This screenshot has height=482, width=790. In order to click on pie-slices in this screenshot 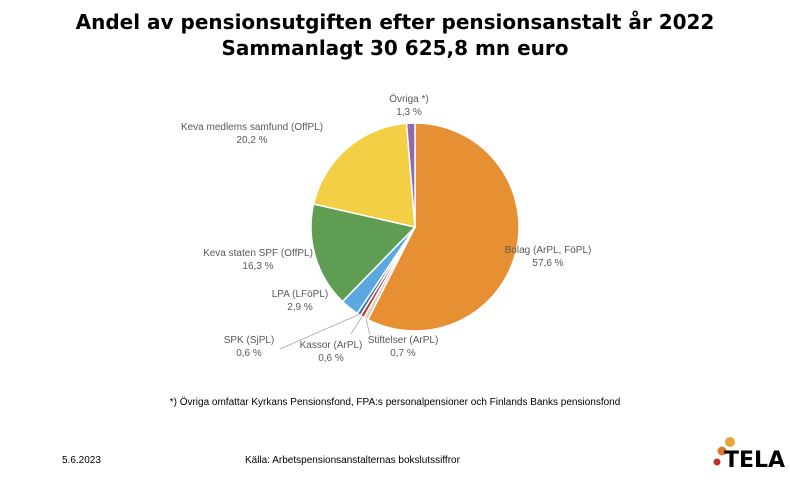, I will do `click(415, 227)`.